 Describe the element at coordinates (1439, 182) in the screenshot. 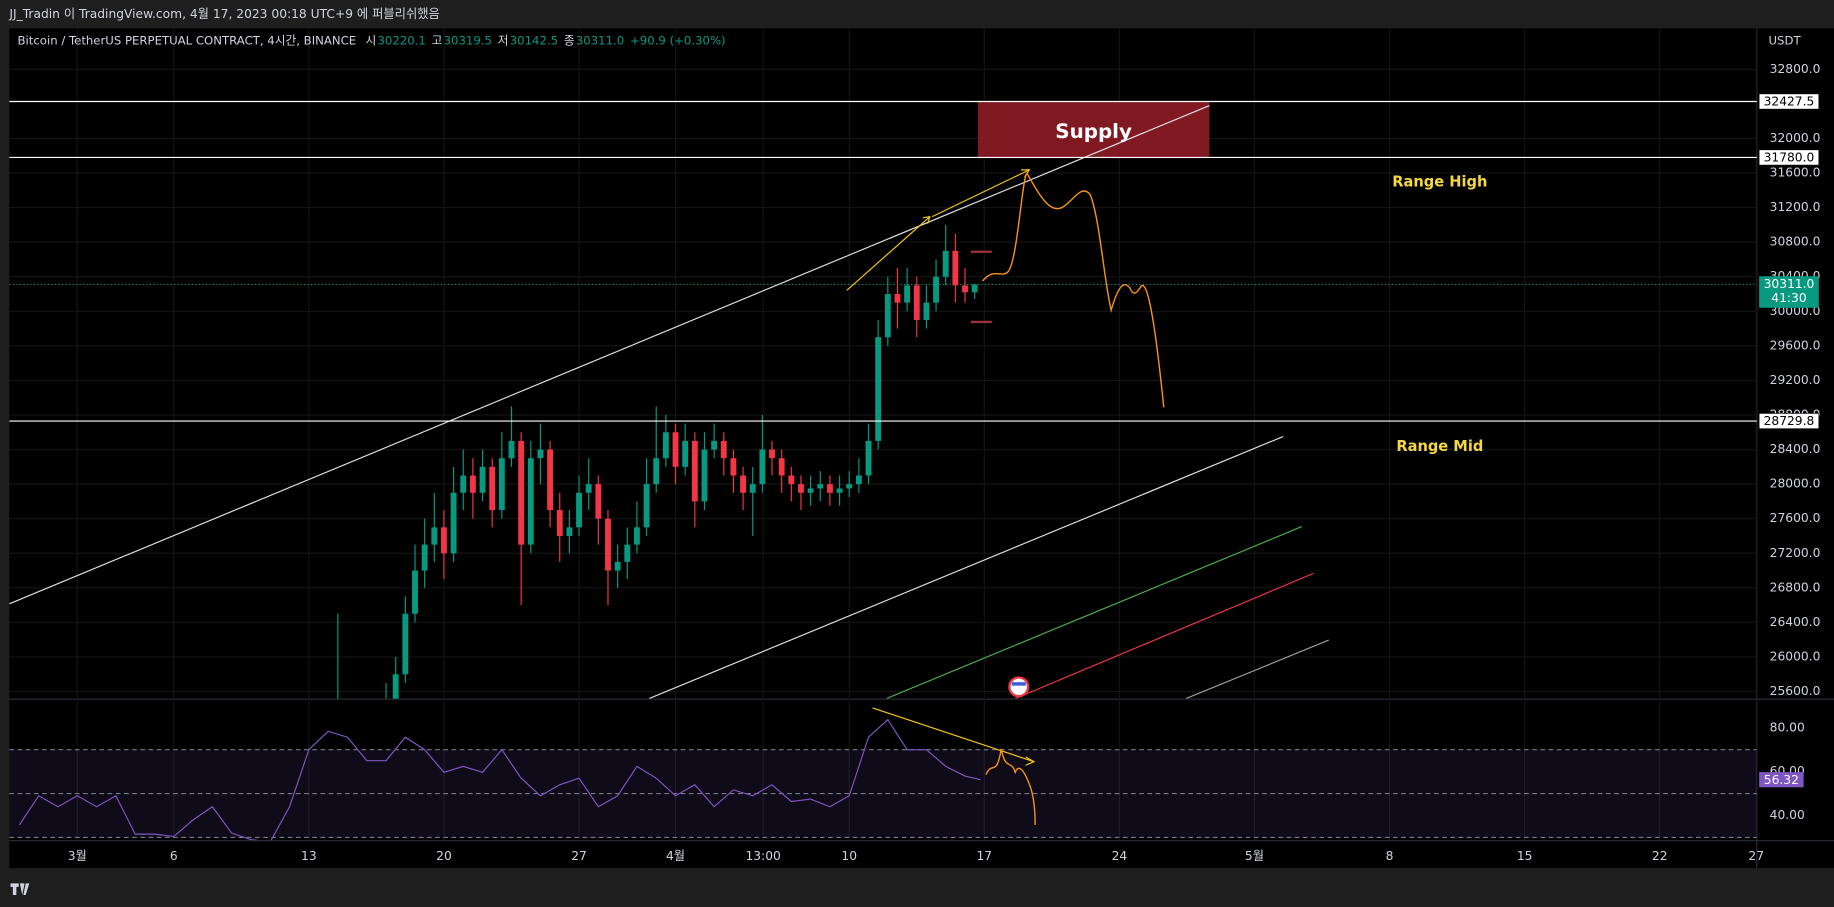

I see `range-high-label: Range High` at that location.